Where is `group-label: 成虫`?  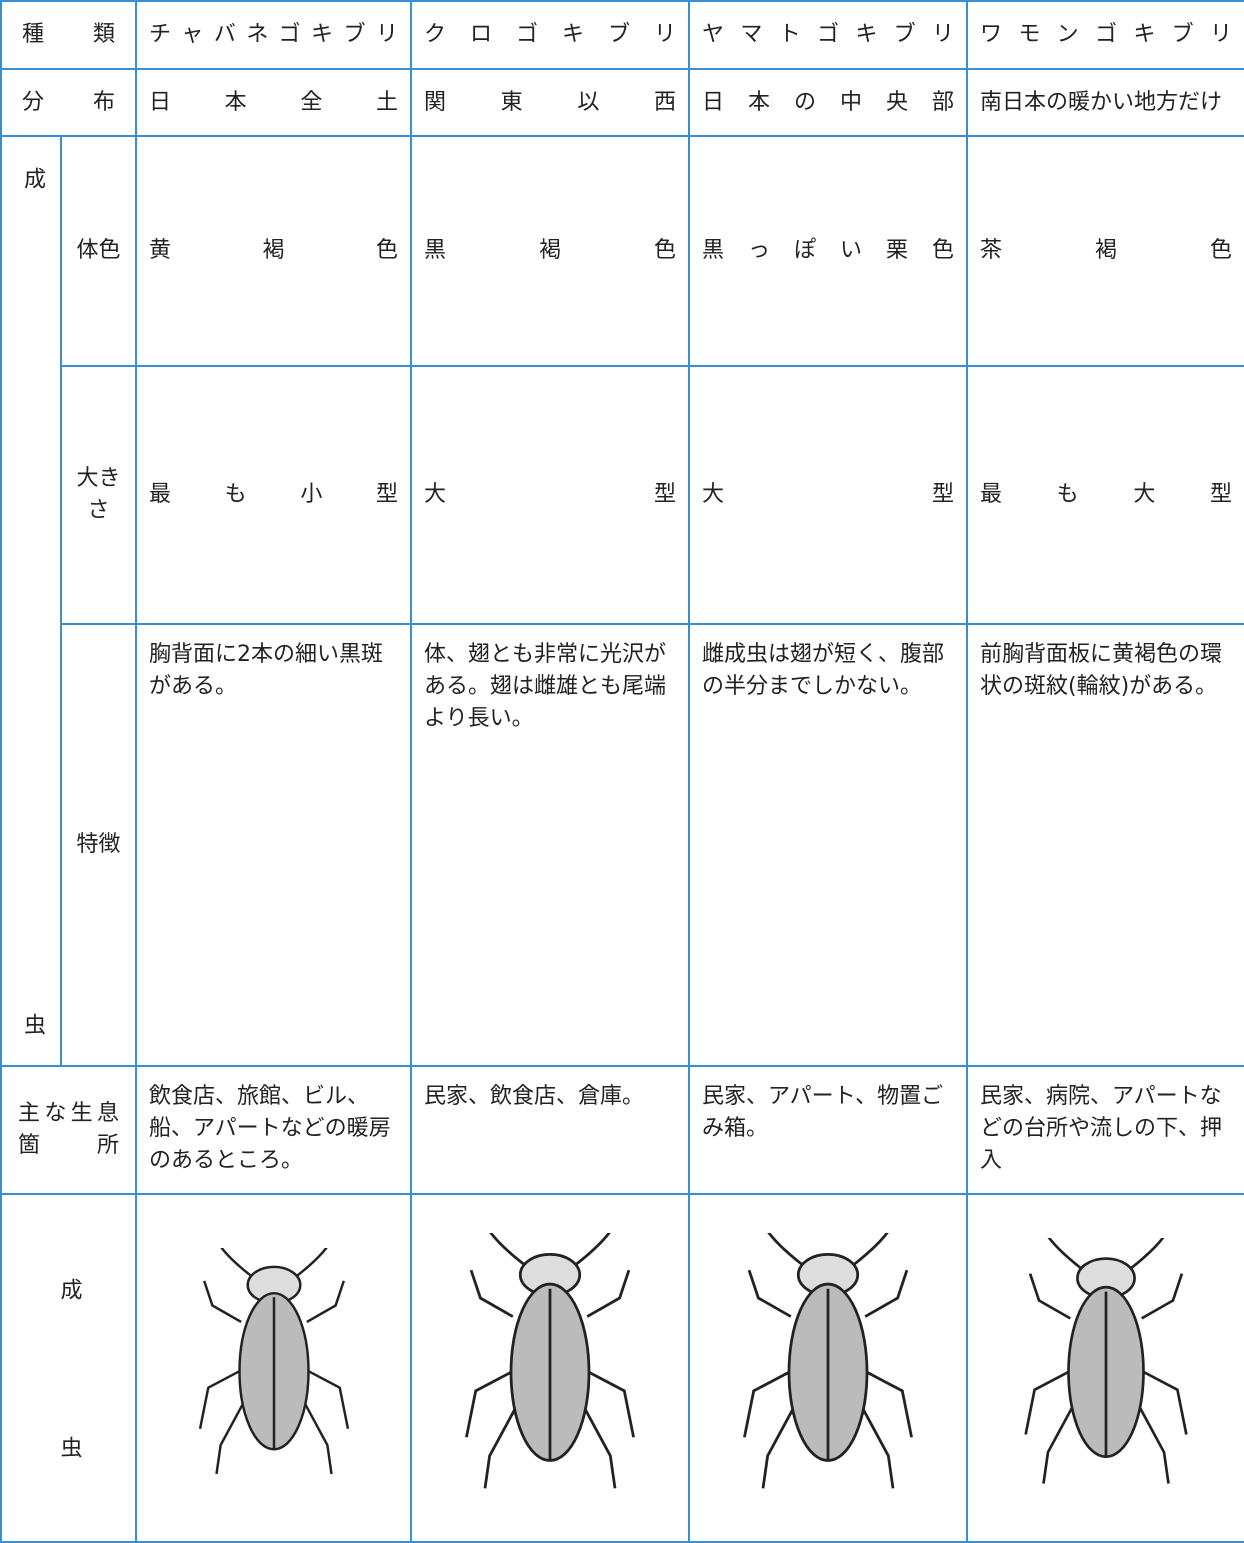
group-label: 成虫 is located at coordinates (32, 601).